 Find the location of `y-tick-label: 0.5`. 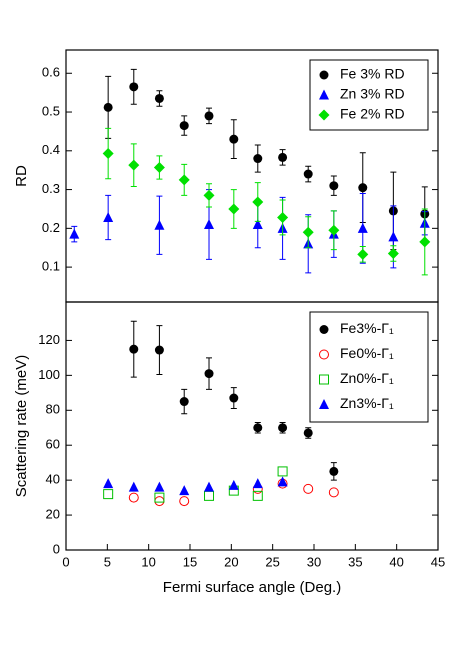

y-tick-label: 0.5 is located at coordinates (51, 110).